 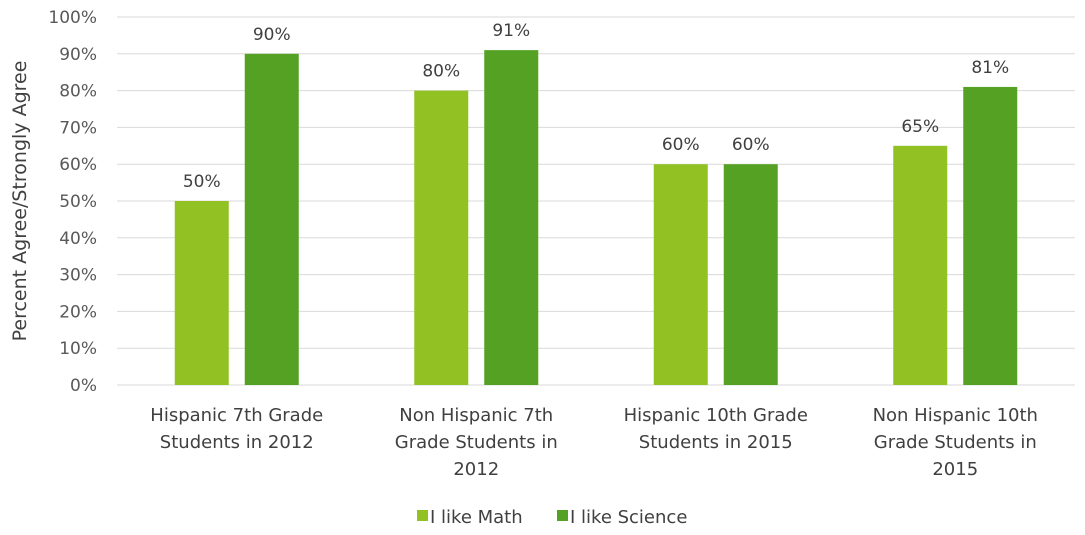 What do you see at coordinates (78, 128) in the screenshot?
I see `y-tick-label: 70%` at bounding box center [78, 128].